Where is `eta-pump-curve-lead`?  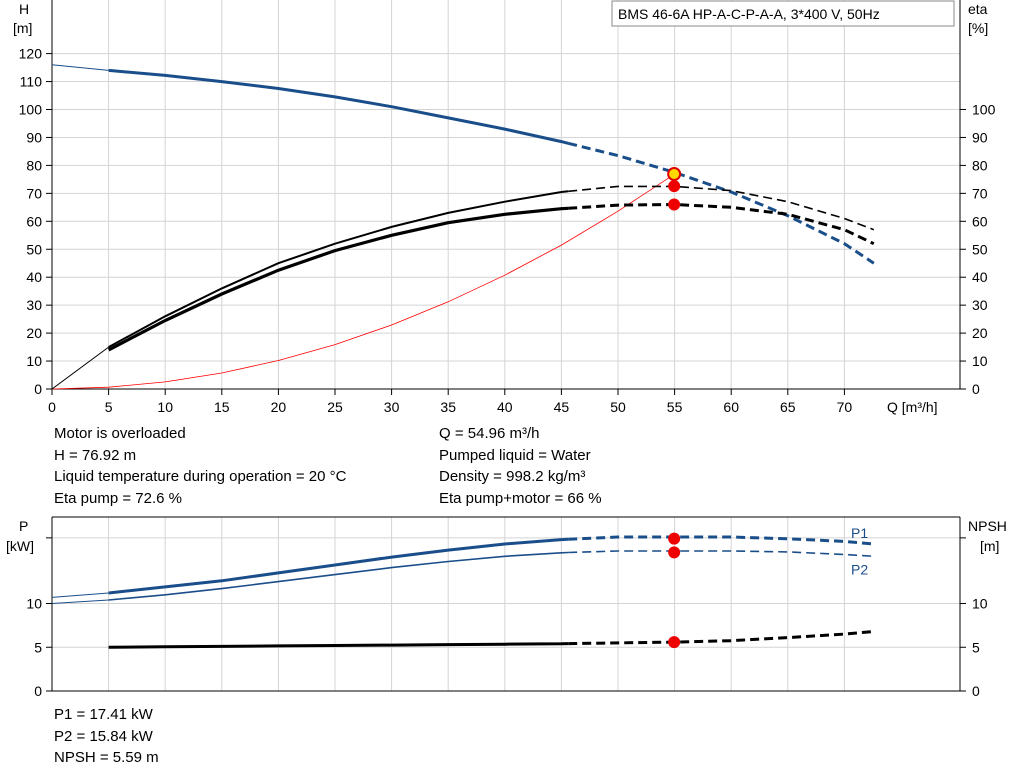 eta-pump-curve-lead is located at coordinates (80, 368).